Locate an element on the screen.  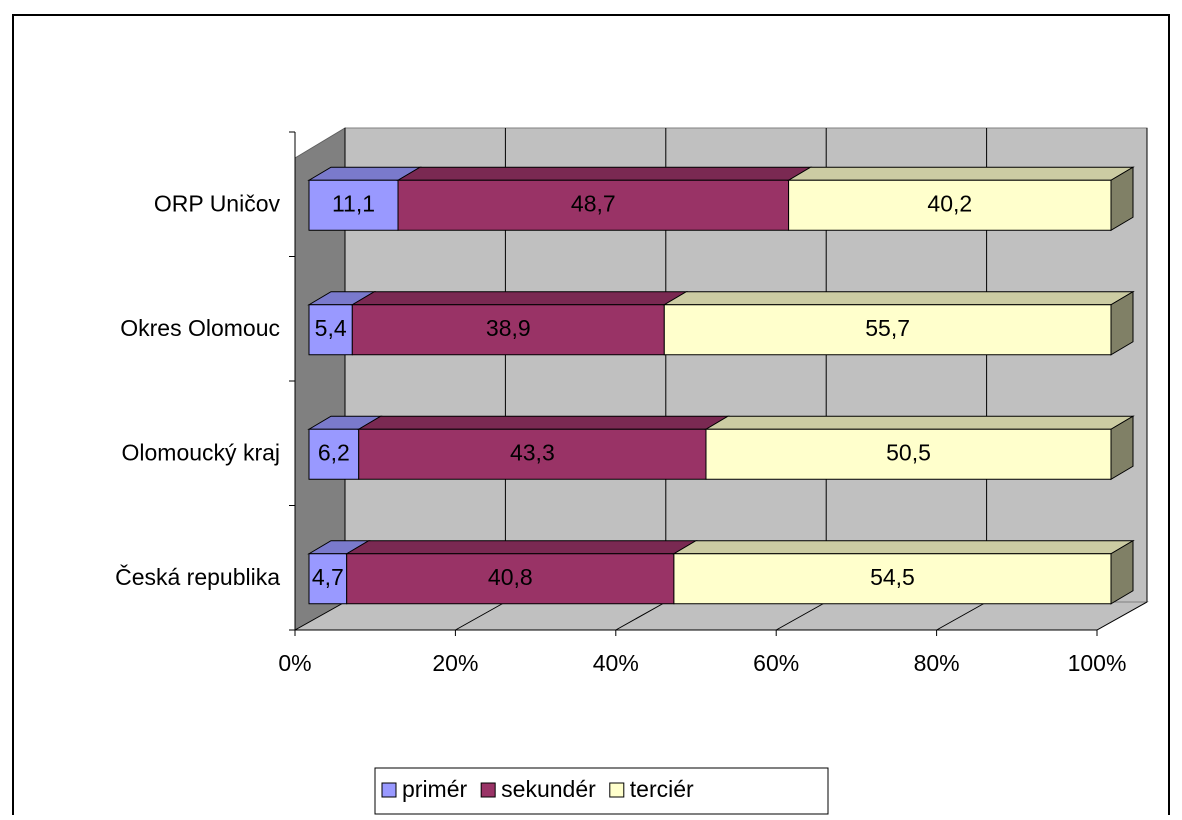
data-label: 55,7 is located at coordinates (887, 328).